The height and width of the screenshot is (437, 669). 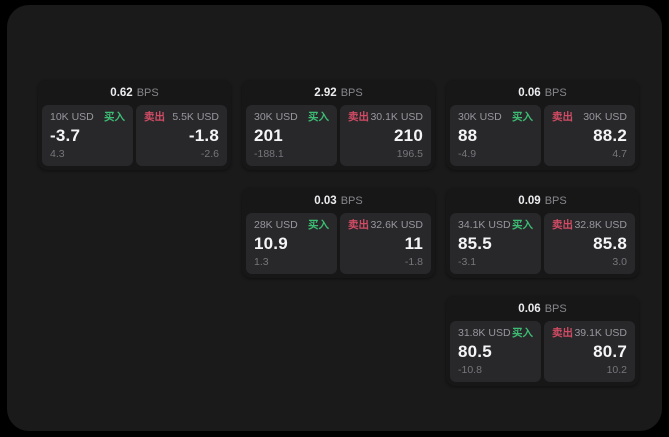 I want to click on sell-price: 210, so click(x=408, y=136).